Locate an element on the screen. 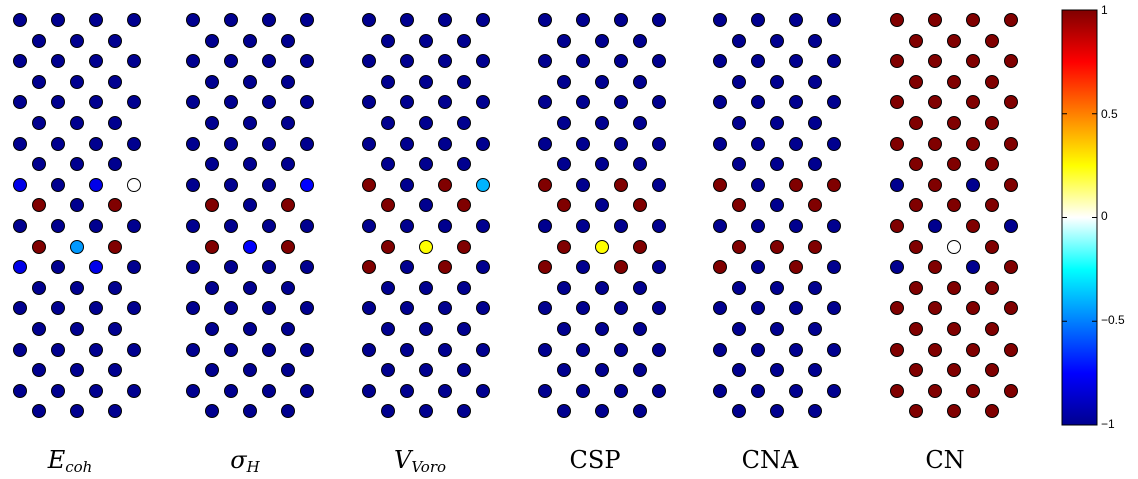 This screenshot has width=1138, height=479. panel-label-ecoh: Ecoh is located at coordinates (70, 461).